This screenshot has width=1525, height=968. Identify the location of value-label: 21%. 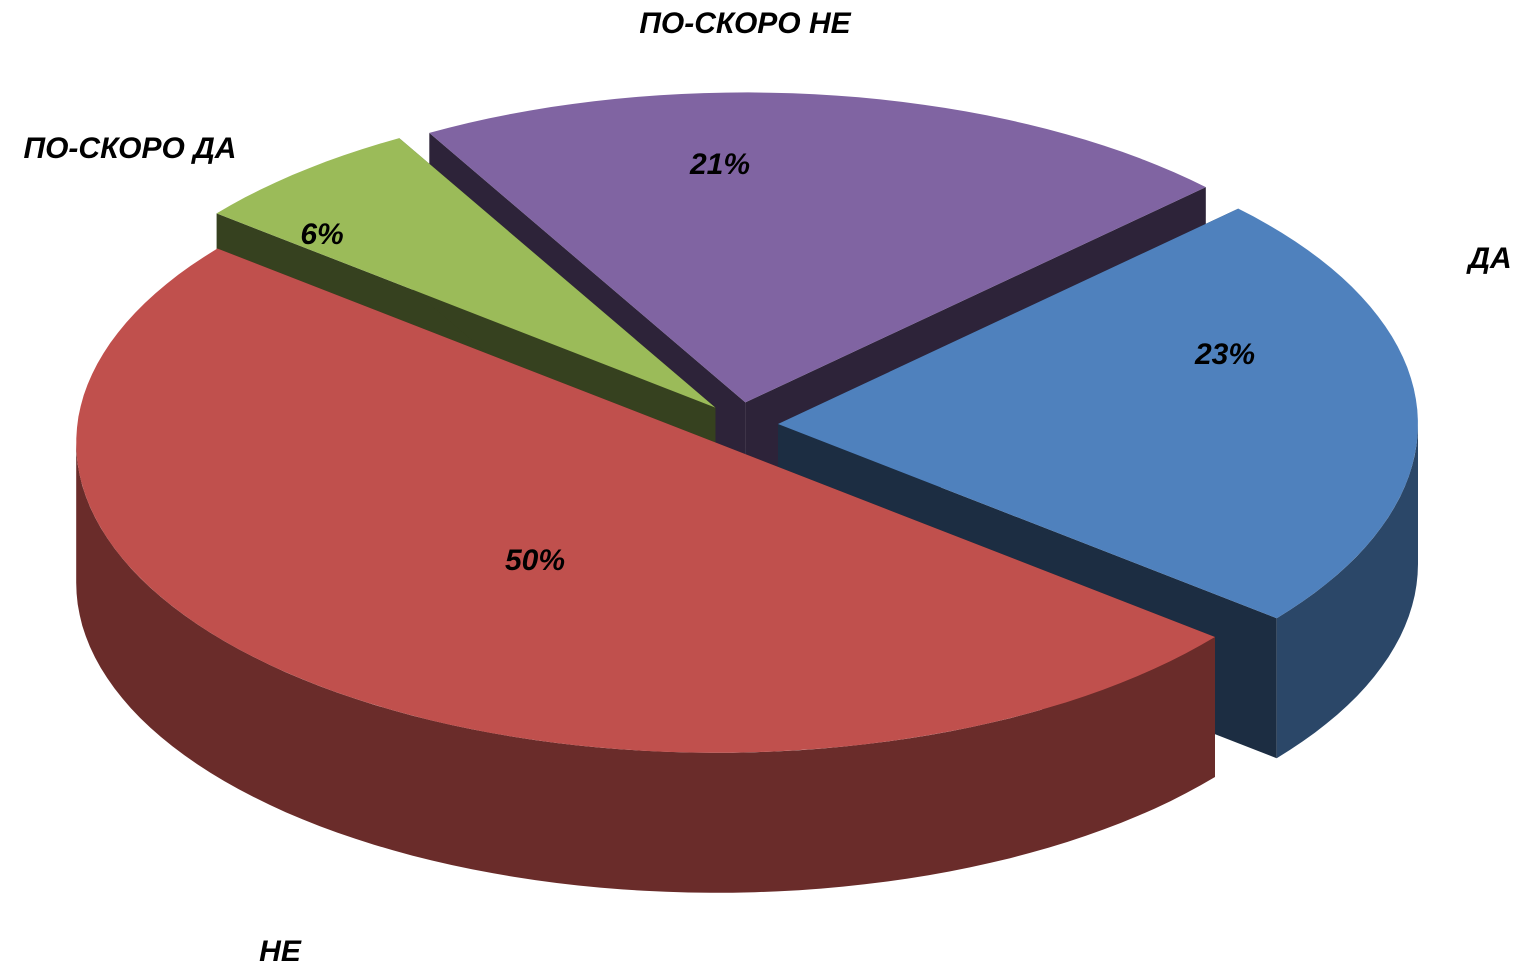
(719, 164).